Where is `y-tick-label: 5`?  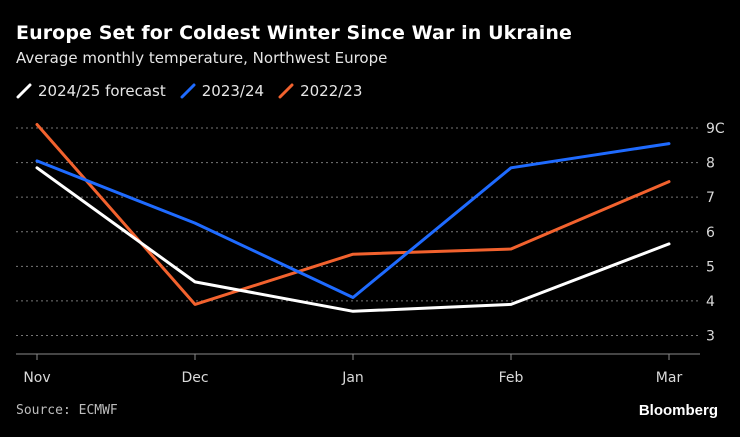 y-tick-label: 5 is located at coordinates (710, 267).